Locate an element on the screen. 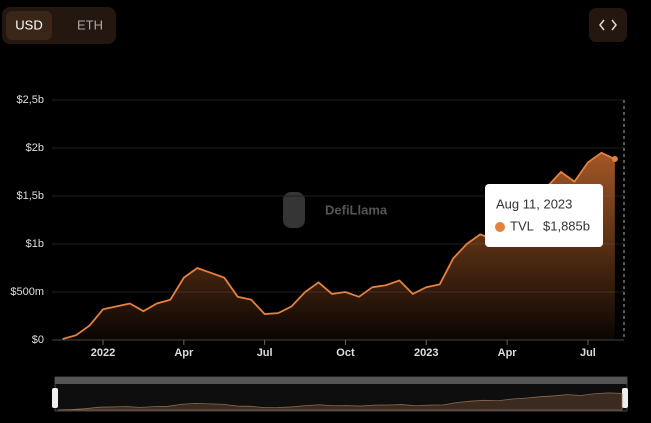 The height and width of the screenshot is (423, 651). usd-button is located at coordinates (29, 25).